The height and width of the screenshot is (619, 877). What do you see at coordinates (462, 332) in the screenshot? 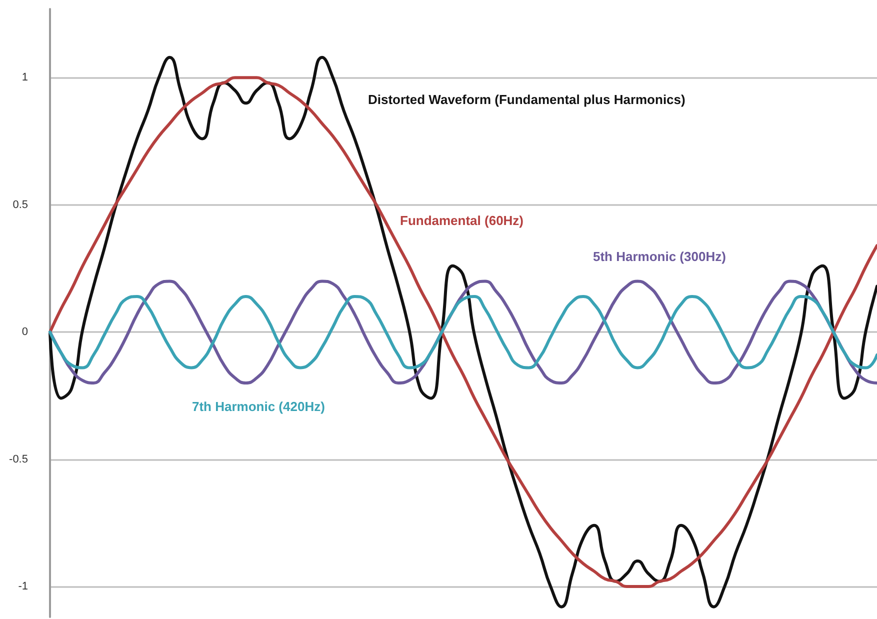
I see `line-series` at bounding box center [462, 332].